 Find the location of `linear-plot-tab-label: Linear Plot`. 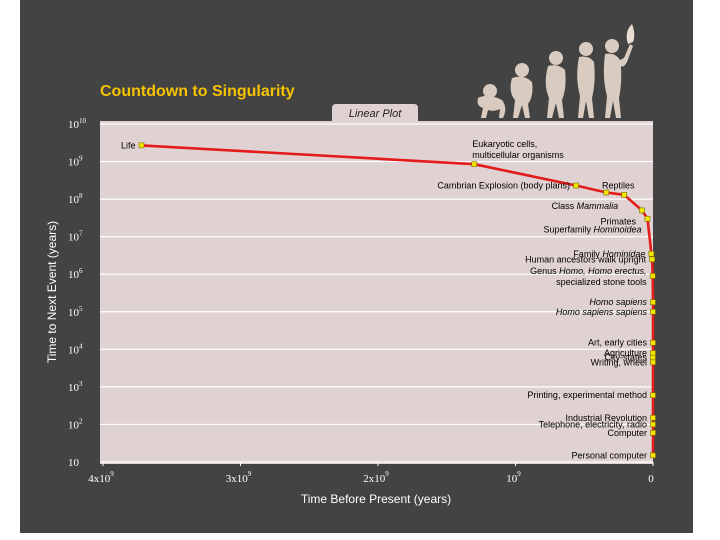

linear-plot-tab-label: Linear Plot is located at coordinates (376, 114).